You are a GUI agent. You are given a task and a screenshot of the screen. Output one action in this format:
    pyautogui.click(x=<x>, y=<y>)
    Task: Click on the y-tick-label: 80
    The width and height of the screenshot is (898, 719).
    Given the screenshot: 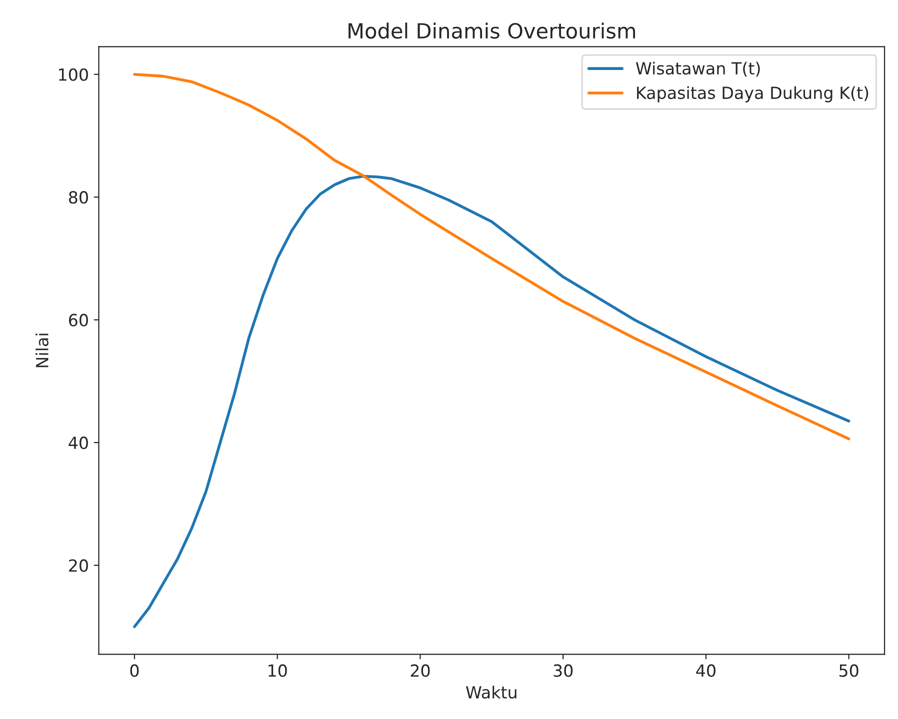 What is the action you would take?
    pyautogui.click(x=78, y=197)
    